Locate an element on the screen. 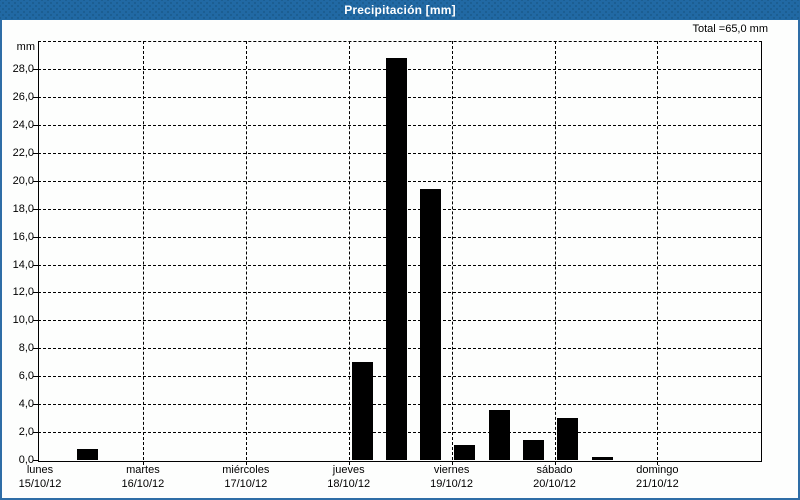  title-bar: Precipitación [mm] is located at coordinates (400, 10).